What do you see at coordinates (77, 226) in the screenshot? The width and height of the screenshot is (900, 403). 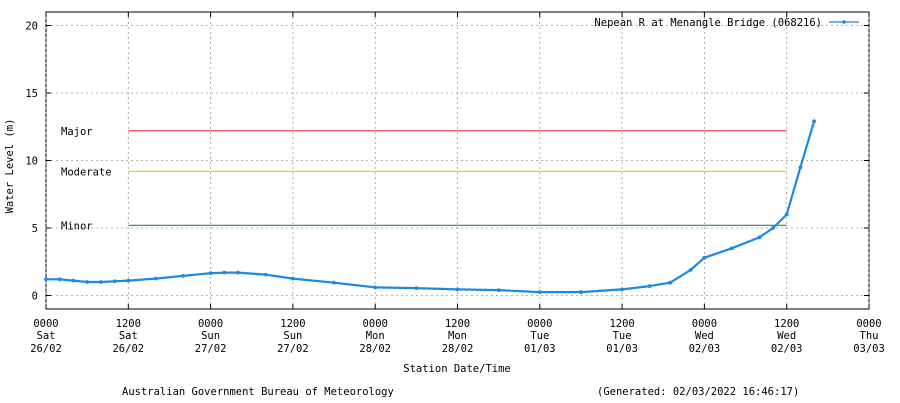 I see `threshold-label-minor: Minor` at bounding box center [77, 226].